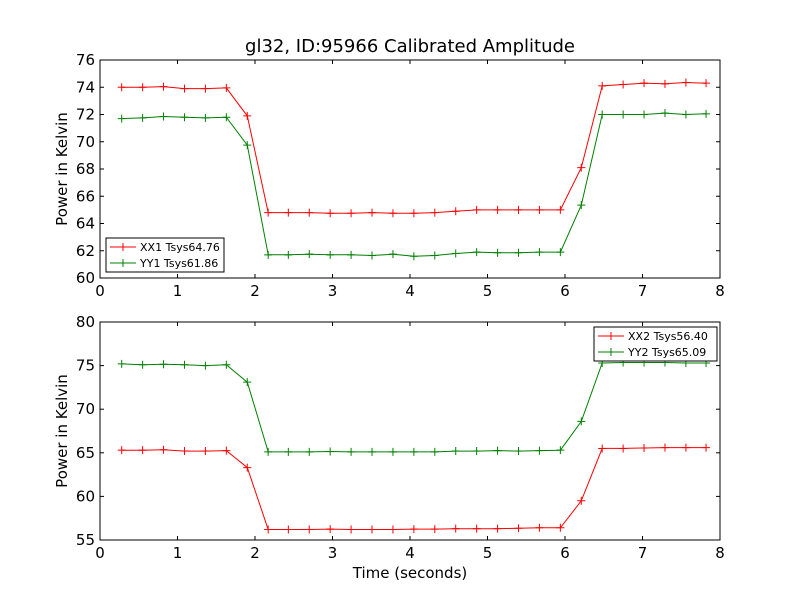 The width and height of the screenshot is (800, 600). Describe the element at coordinates (85, 540) in the screenshot. I see `y-tick-label: 55` at that location.